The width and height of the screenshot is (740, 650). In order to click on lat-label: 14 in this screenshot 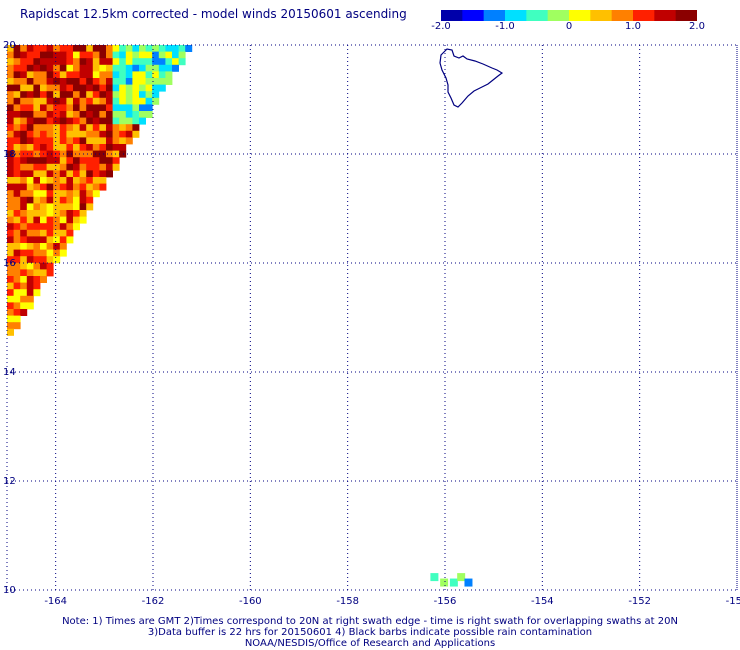, I will do `click(9, 372)`.